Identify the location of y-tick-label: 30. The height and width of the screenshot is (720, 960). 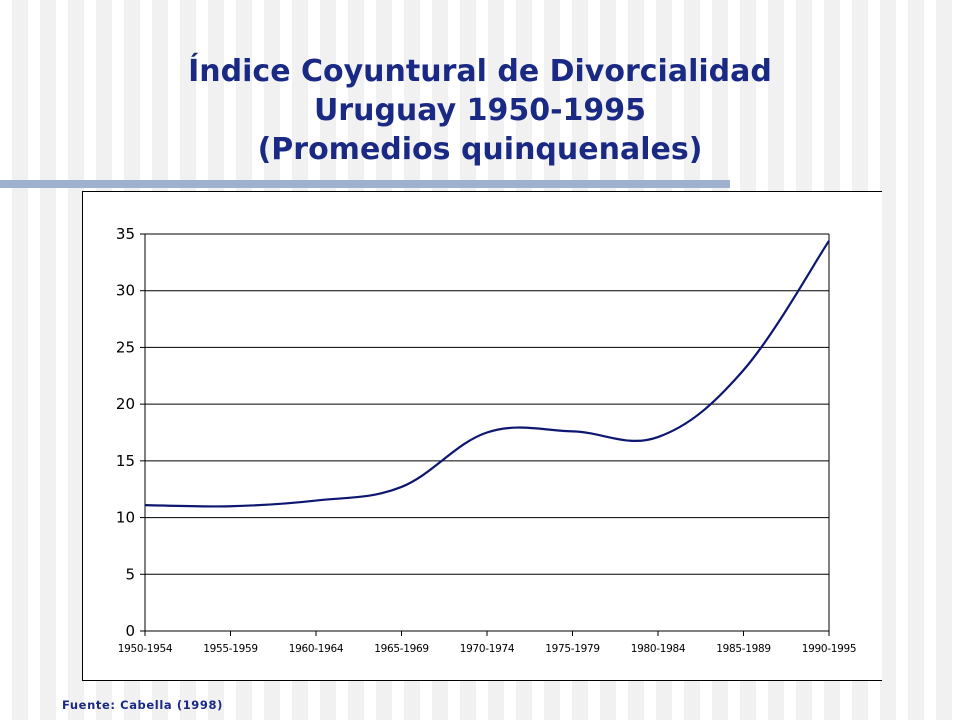
(125, 291).